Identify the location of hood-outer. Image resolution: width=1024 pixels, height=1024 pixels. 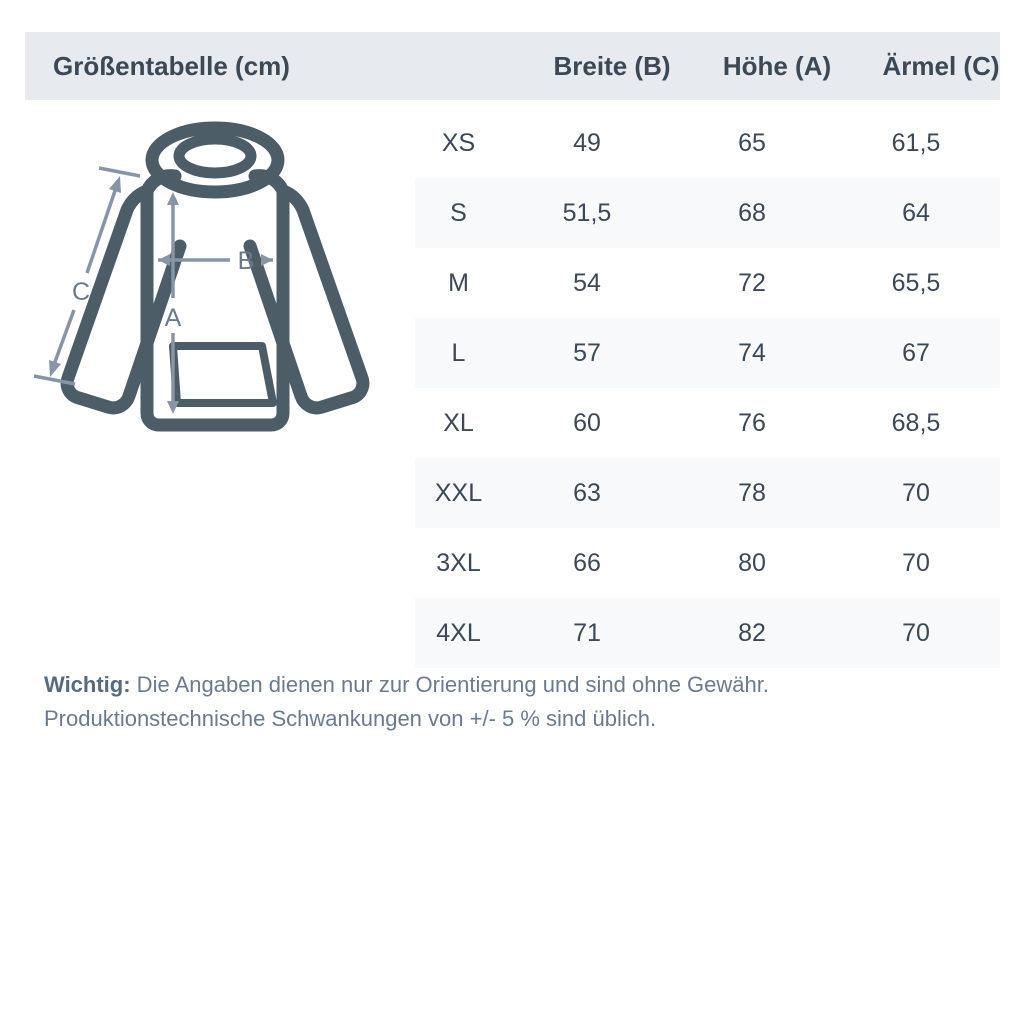
(215, 160).